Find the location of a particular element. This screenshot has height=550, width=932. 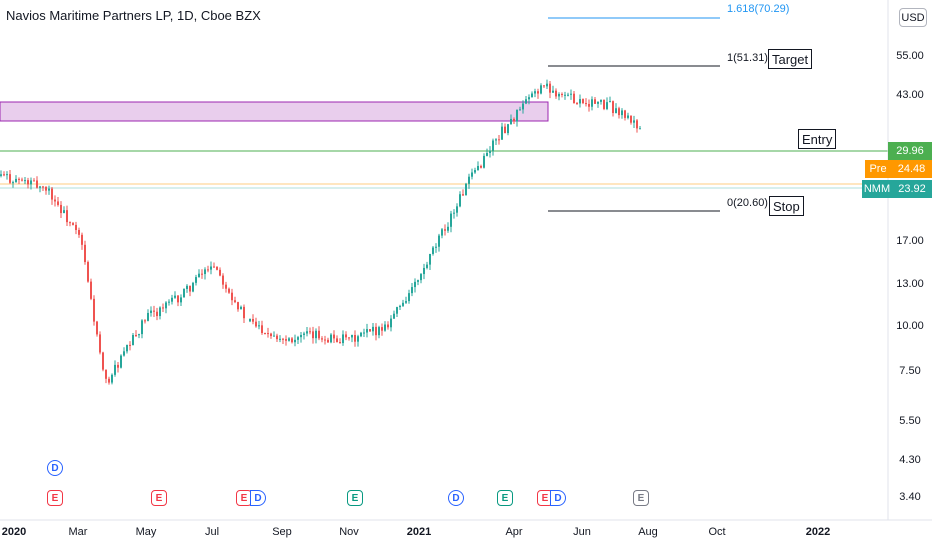

price-axis-label: 5.50 is located at coordinates (910, 421).